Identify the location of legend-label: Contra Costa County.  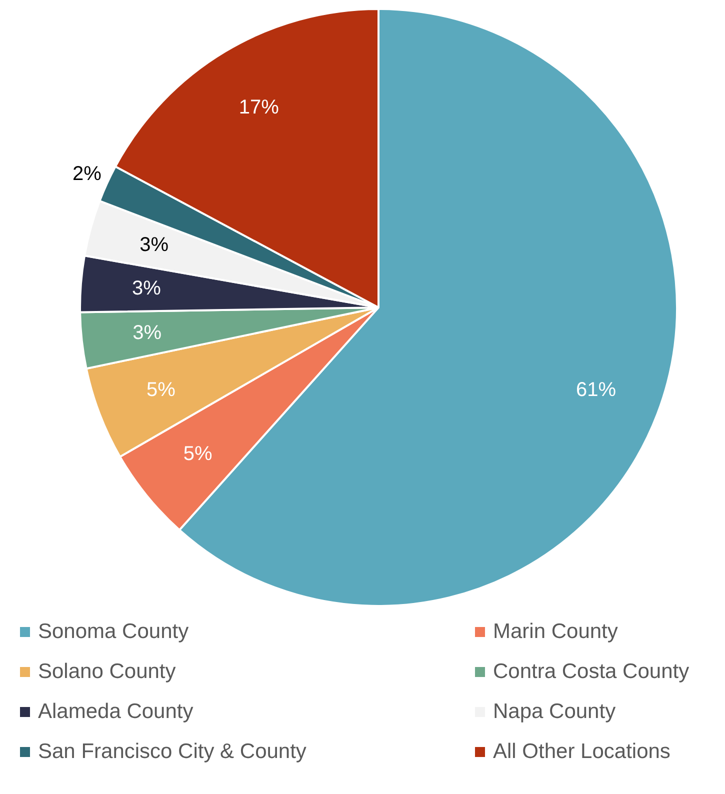
(591, 672).